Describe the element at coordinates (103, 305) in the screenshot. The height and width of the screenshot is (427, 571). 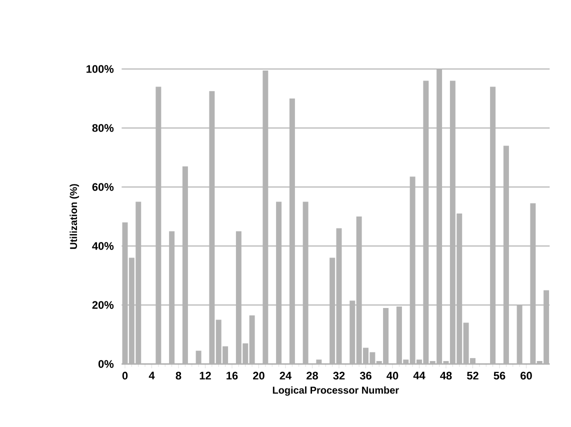
I see `y-tick-label: 20%` at that location.